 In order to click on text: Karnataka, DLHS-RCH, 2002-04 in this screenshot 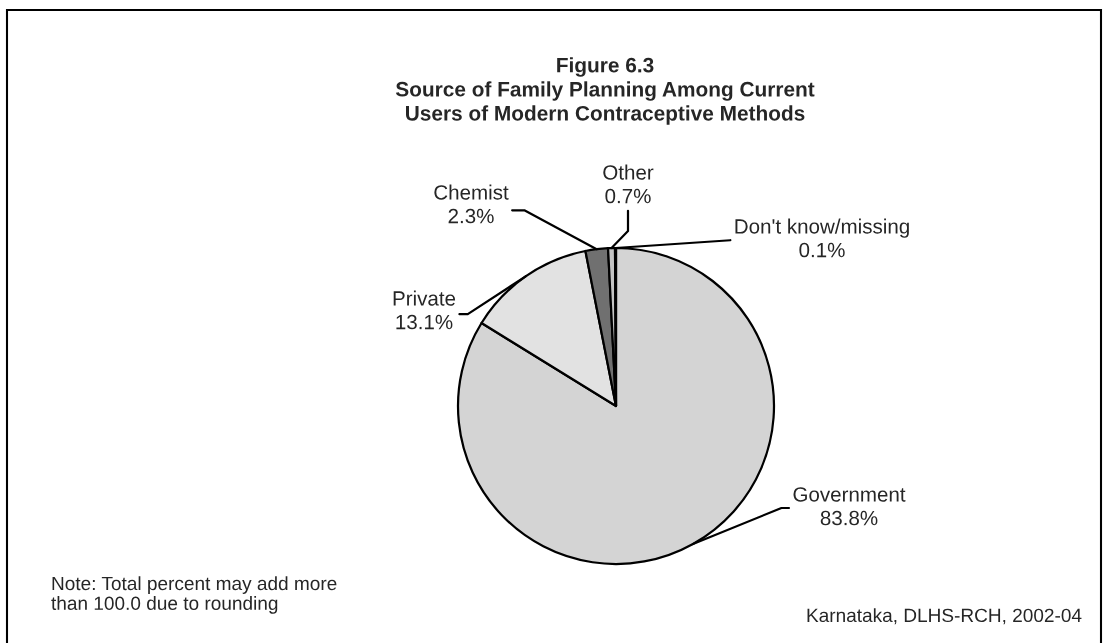, I will do `click(944, 616)`.